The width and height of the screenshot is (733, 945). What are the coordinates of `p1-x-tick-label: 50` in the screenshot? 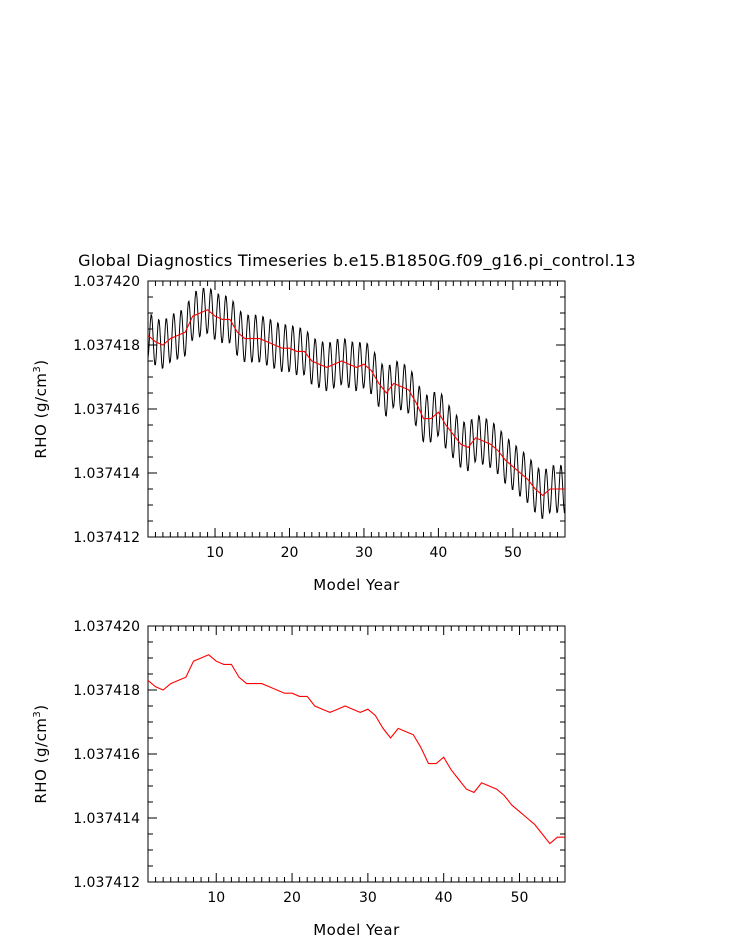 It's located at (520, 898).